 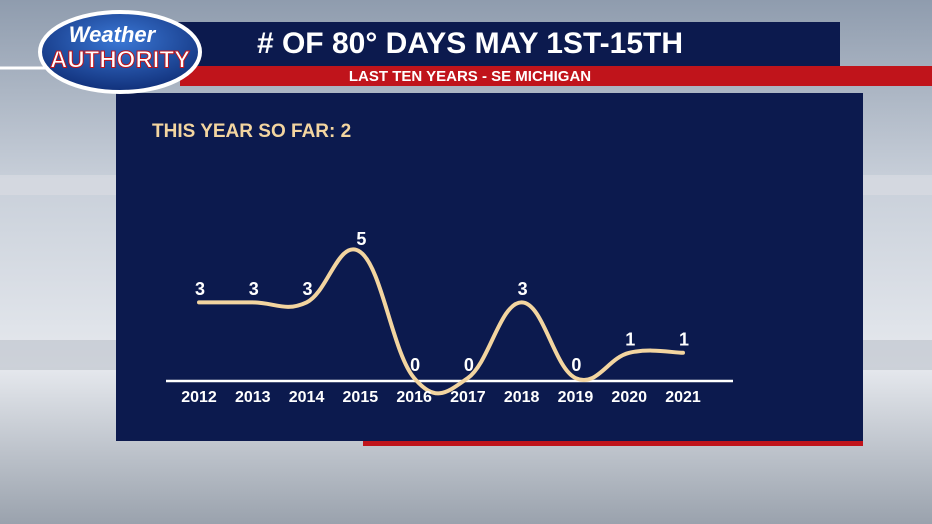 I want to click on logo-text: Weather, so click(x=113, y=34).